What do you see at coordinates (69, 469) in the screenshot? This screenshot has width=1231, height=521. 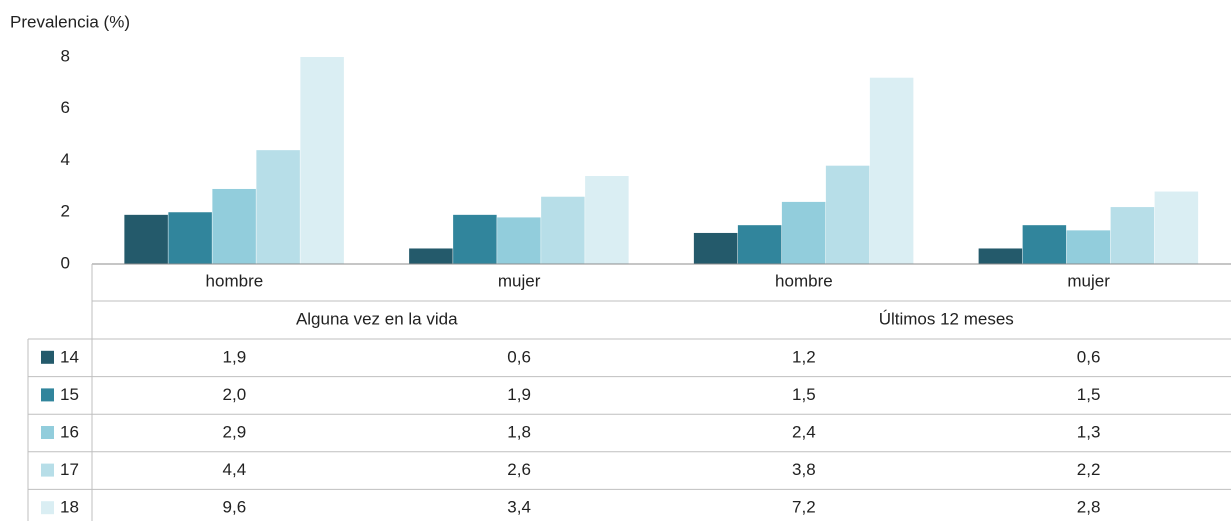 I see `legend-label: 17` at bounding box center [69, 469].